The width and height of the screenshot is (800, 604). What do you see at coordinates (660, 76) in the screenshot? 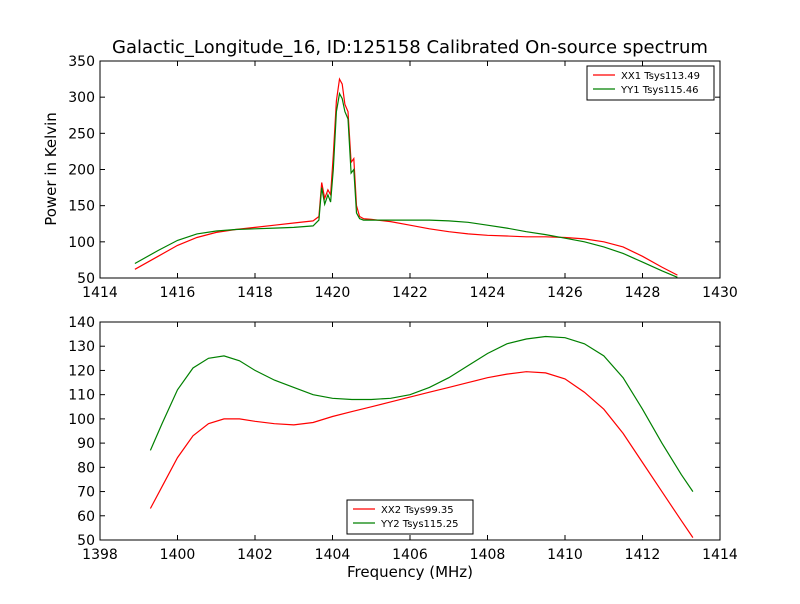
I see `legend-label: XX1 Tsys113.49` at bounding box center [660, 76].